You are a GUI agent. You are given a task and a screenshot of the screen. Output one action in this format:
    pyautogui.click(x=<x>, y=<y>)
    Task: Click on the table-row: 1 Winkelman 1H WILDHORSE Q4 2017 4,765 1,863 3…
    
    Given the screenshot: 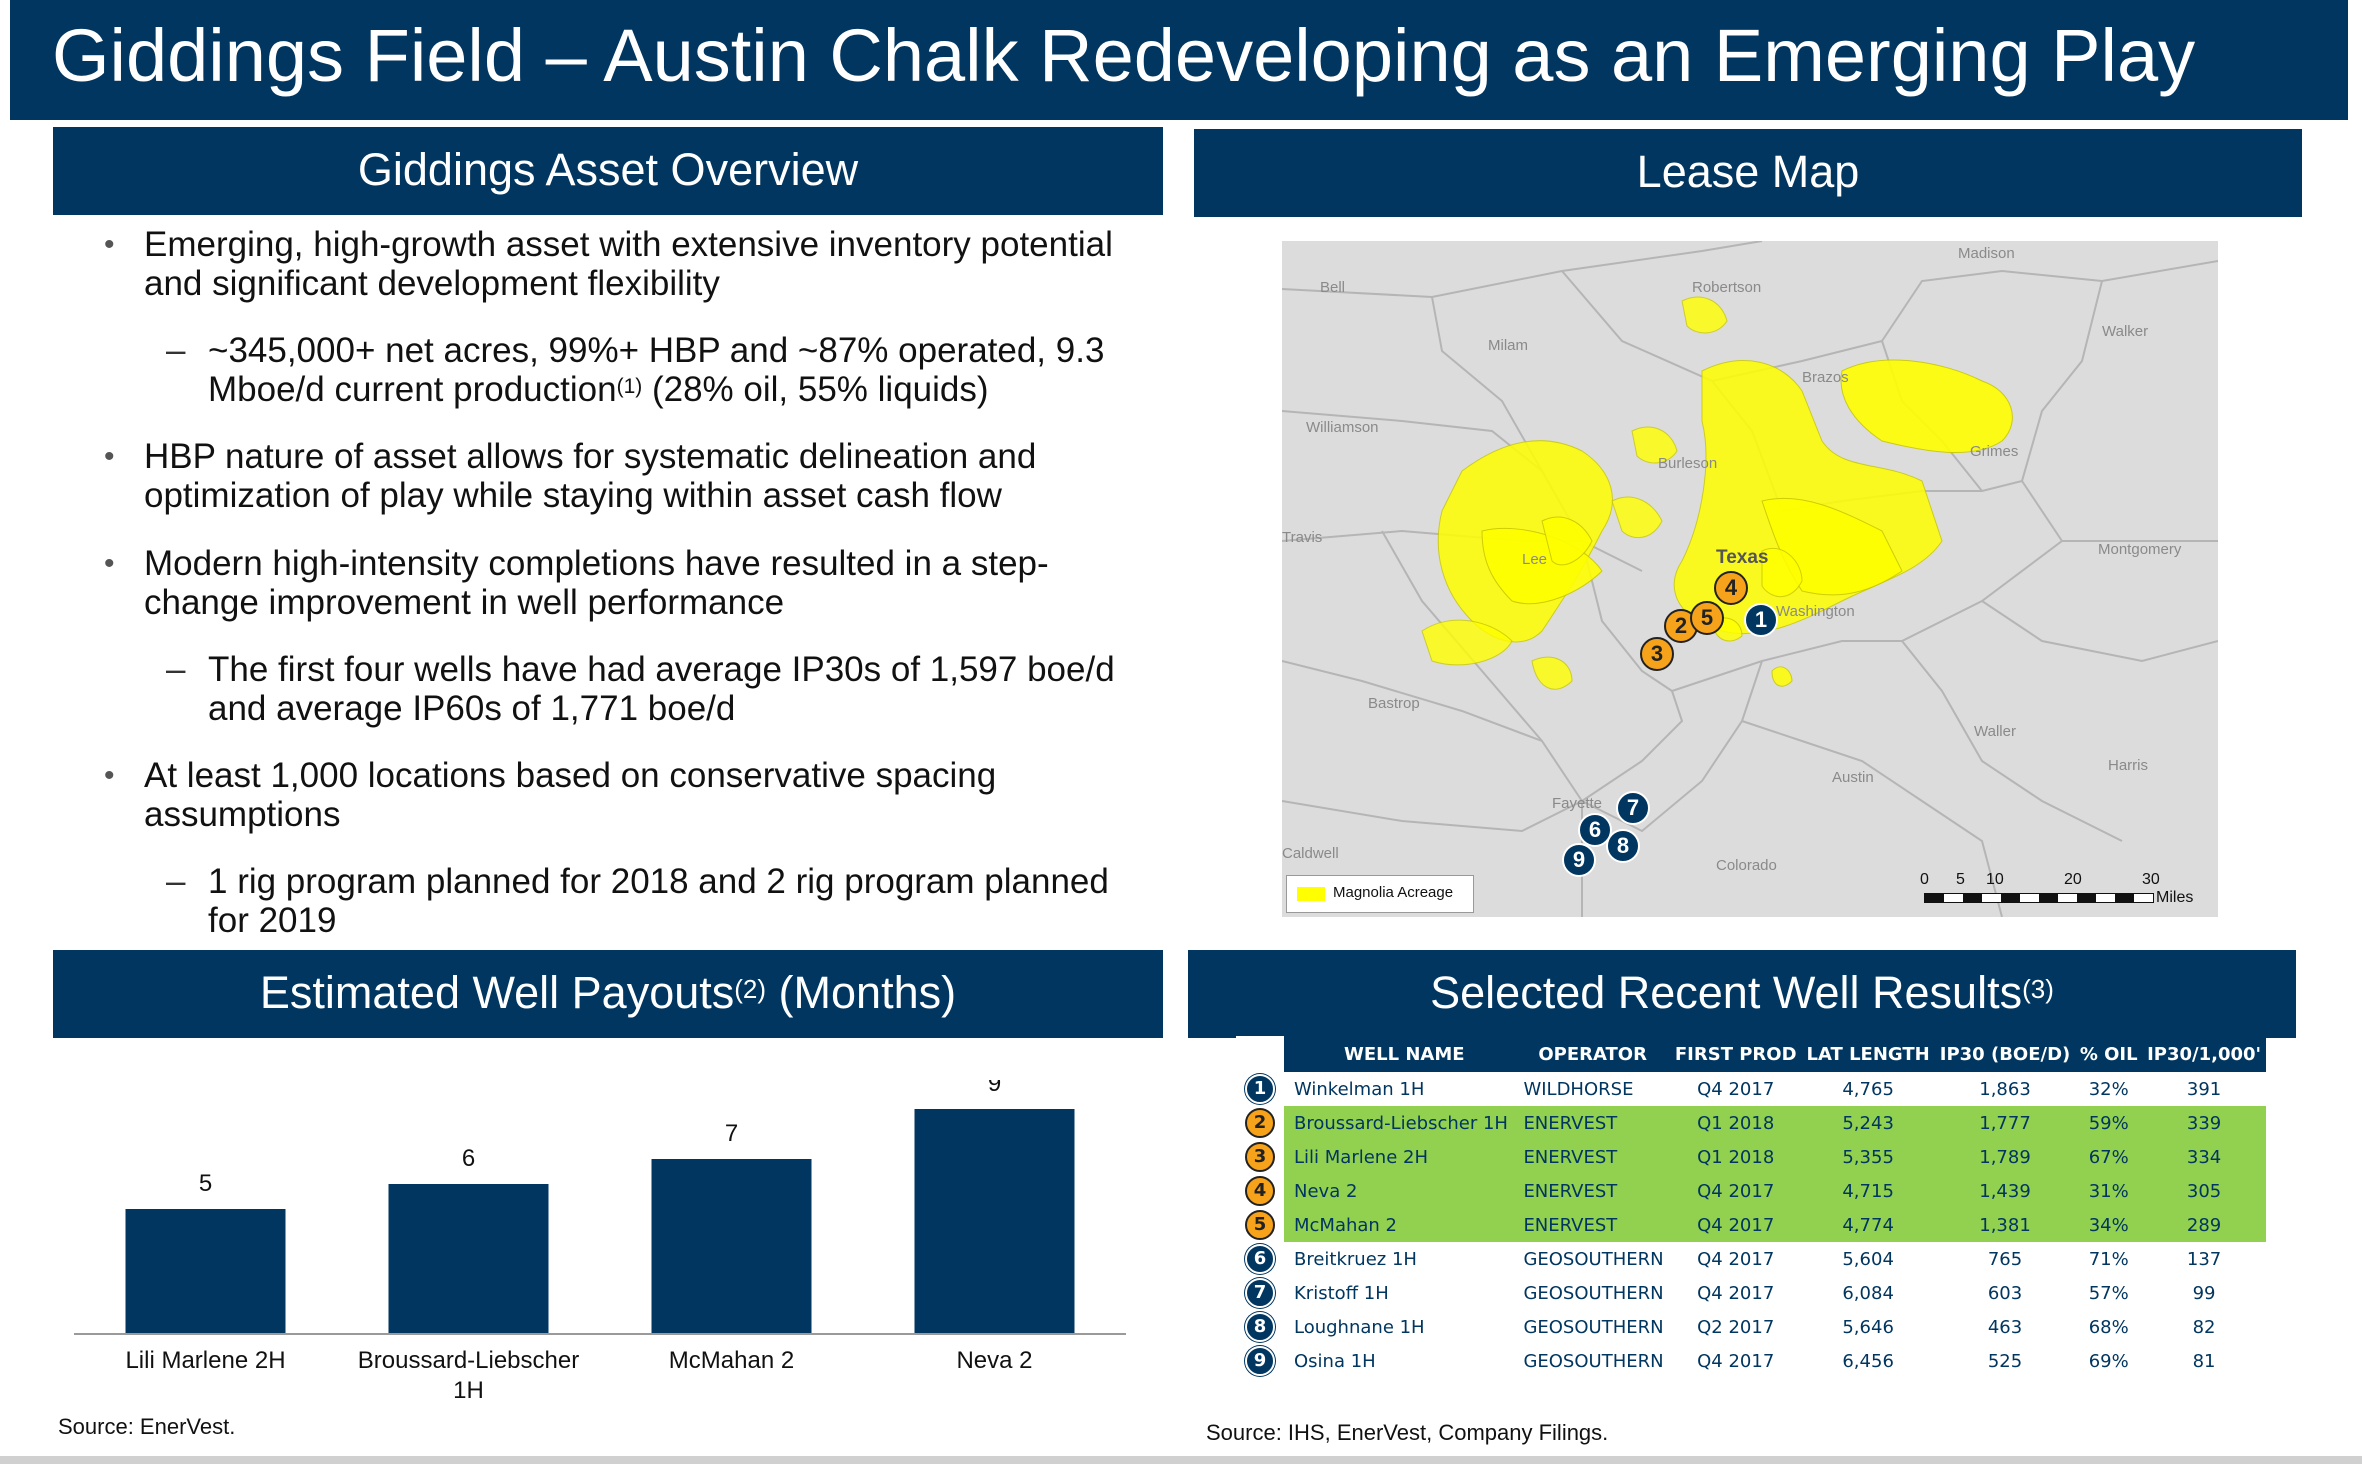 What is the action you would take?
    pyautogui.click(x=1751, y=1089)
    